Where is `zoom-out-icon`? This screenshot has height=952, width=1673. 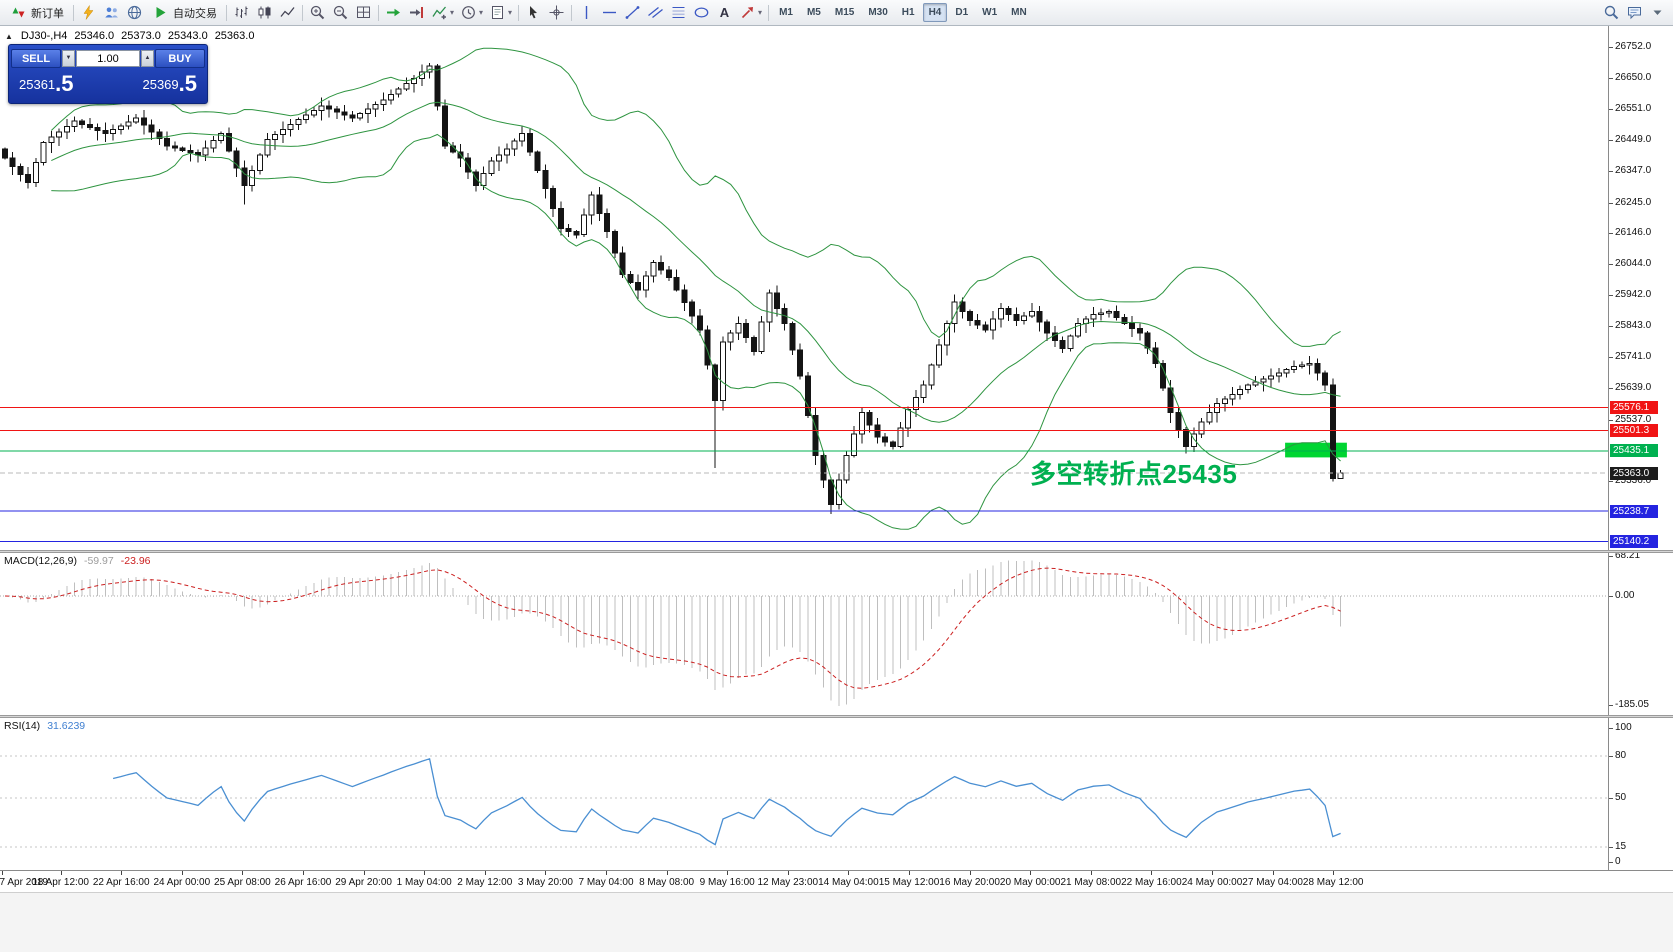
zoom-out-icon is located at coordinates (340, 12).